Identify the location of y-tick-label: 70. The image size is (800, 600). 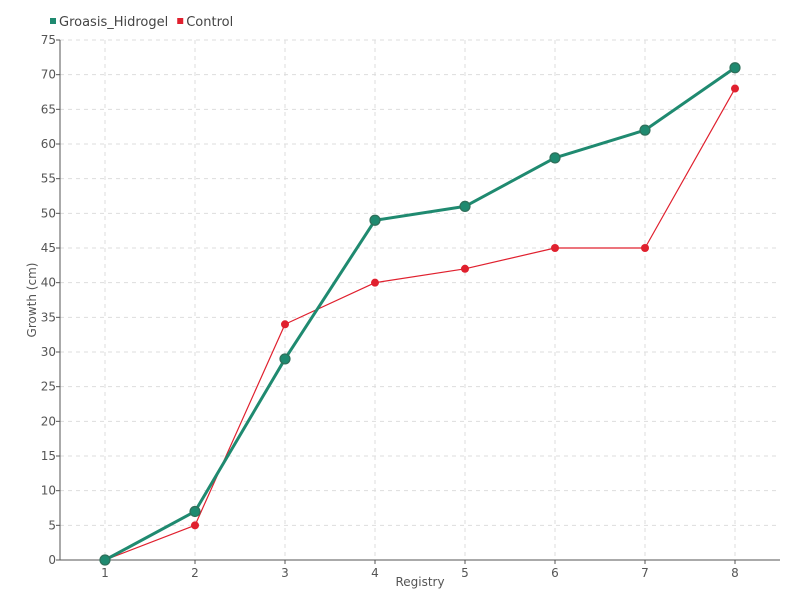
(48, 75).